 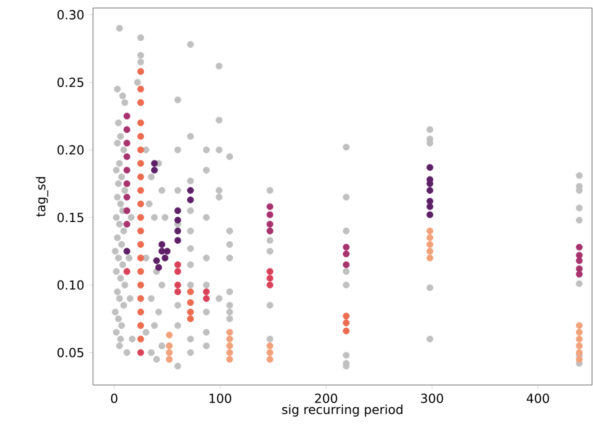 I want to click on x-axis-title: sig recurring period, so click(x=342, y=410).